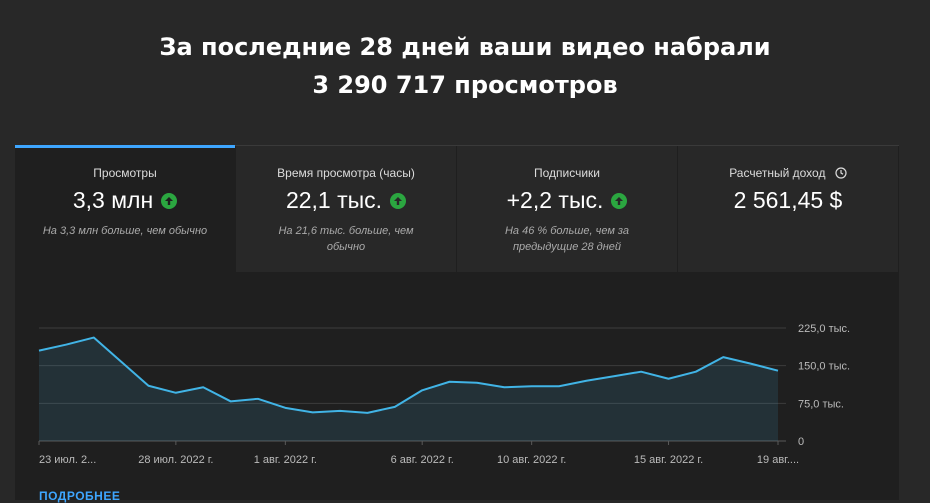 The width and height of the screenshot is (930, 503). What do you see at coordinates (175, 460) in the screenshot?
I see `x-tick-label: 28 июл. 2022 г.` at bounding box center [175, 460].